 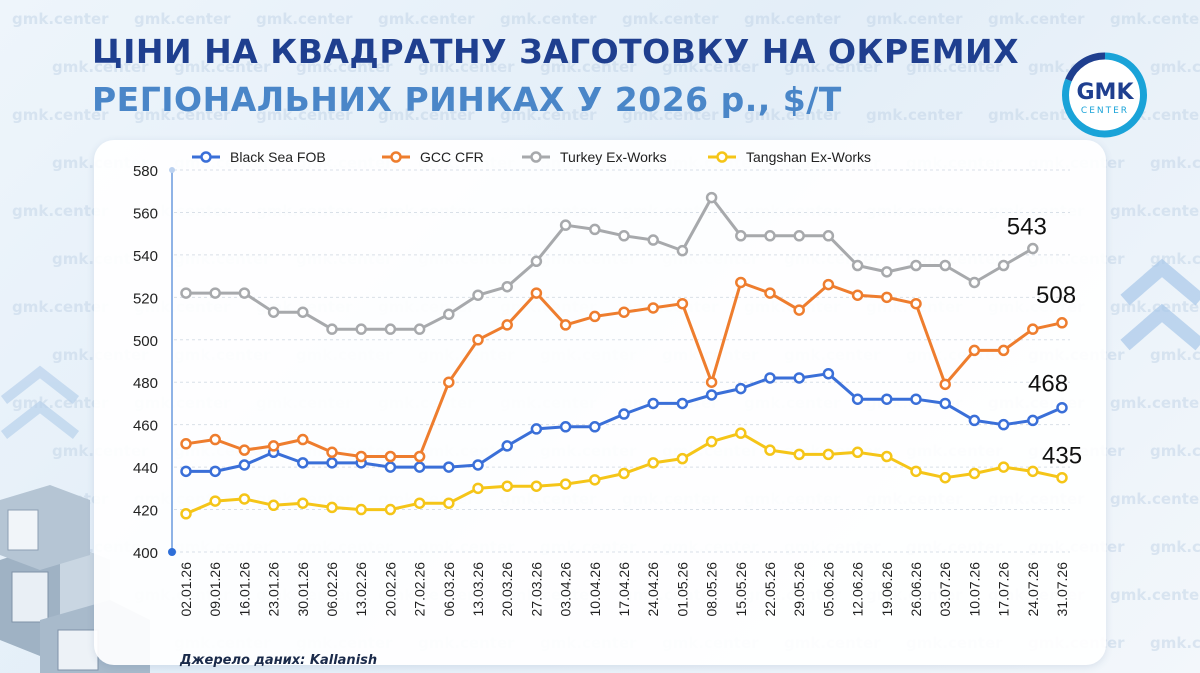 What do you see at coordinates (1062, 456) in the screenshot?
I see `end-value-label: 435` at bounding box center [1062, 456].